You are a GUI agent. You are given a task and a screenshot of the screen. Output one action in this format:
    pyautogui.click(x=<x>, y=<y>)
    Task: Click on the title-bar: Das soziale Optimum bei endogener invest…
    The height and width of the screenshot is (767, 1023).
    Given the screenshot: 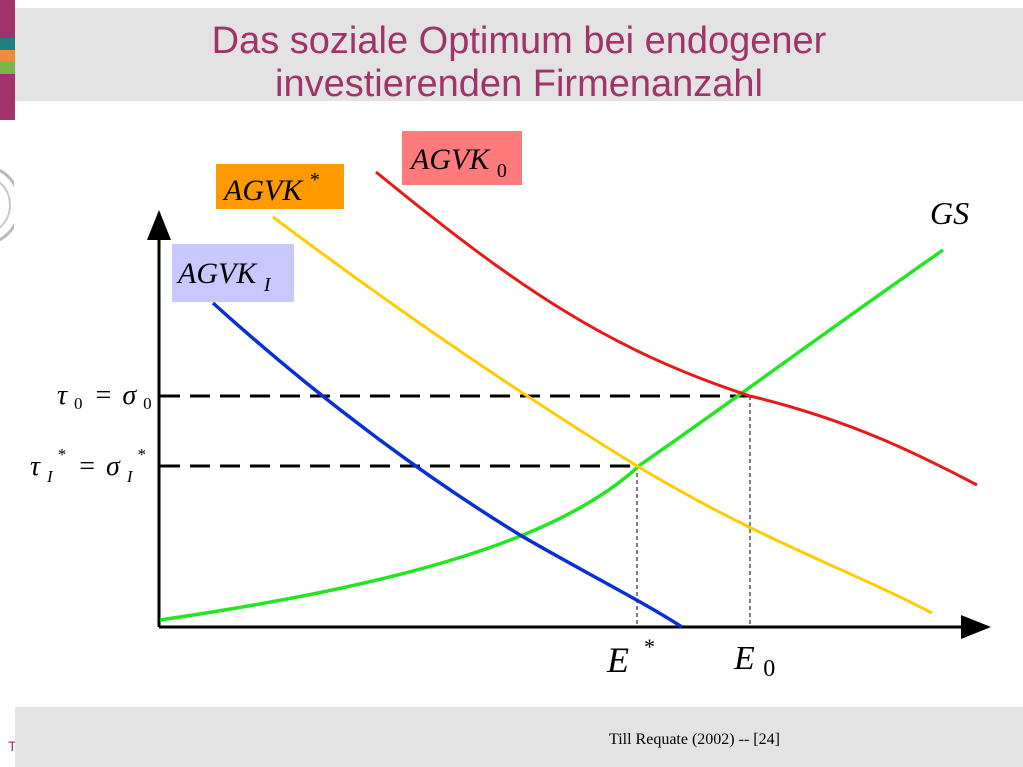 What is the action you would take?
    pyautogui.click(x=519, y=56)
    